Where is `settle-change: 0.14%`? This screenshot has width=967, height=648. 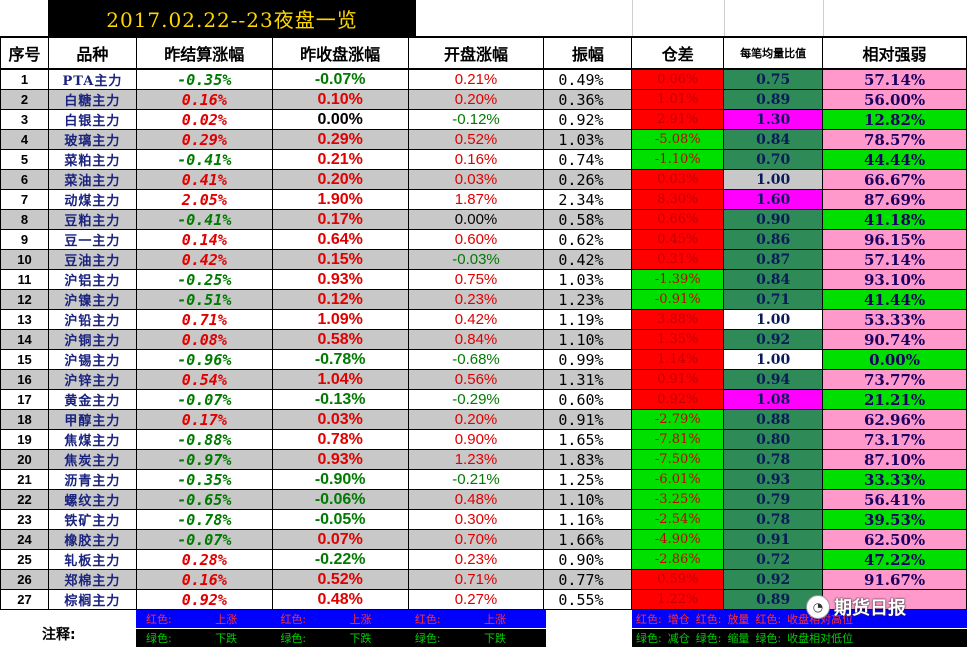 settle-change: 0.14% is located at coordinates (204, 239).